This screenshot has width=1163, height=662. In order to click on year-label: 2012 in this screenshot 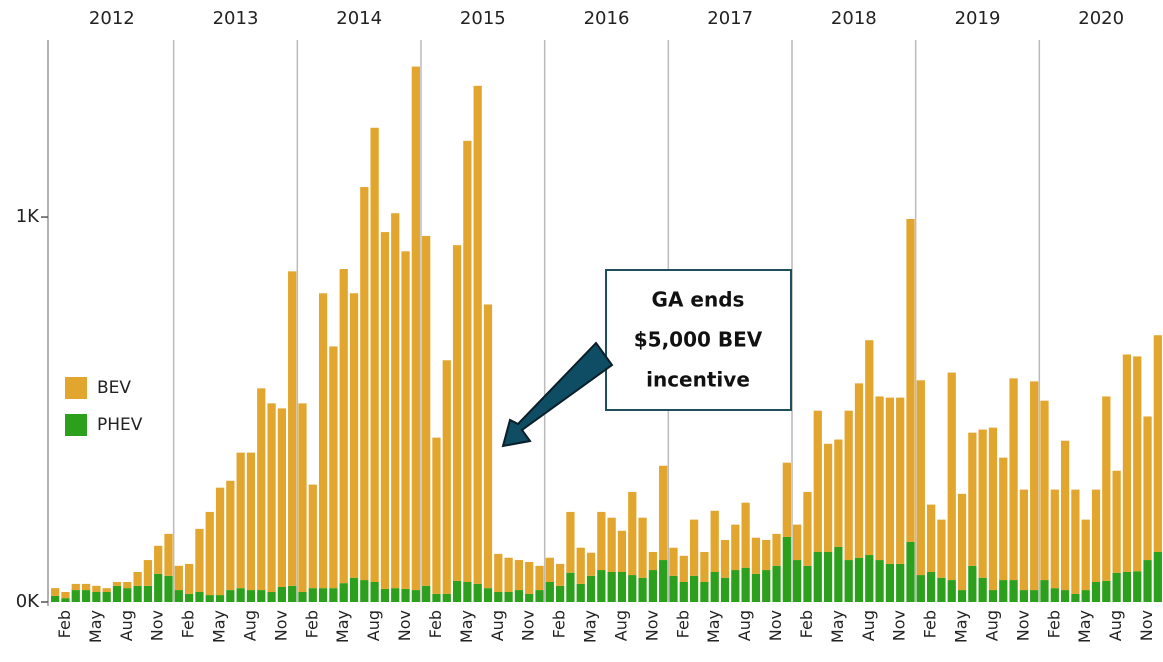, I will do `click(112, 18)`.